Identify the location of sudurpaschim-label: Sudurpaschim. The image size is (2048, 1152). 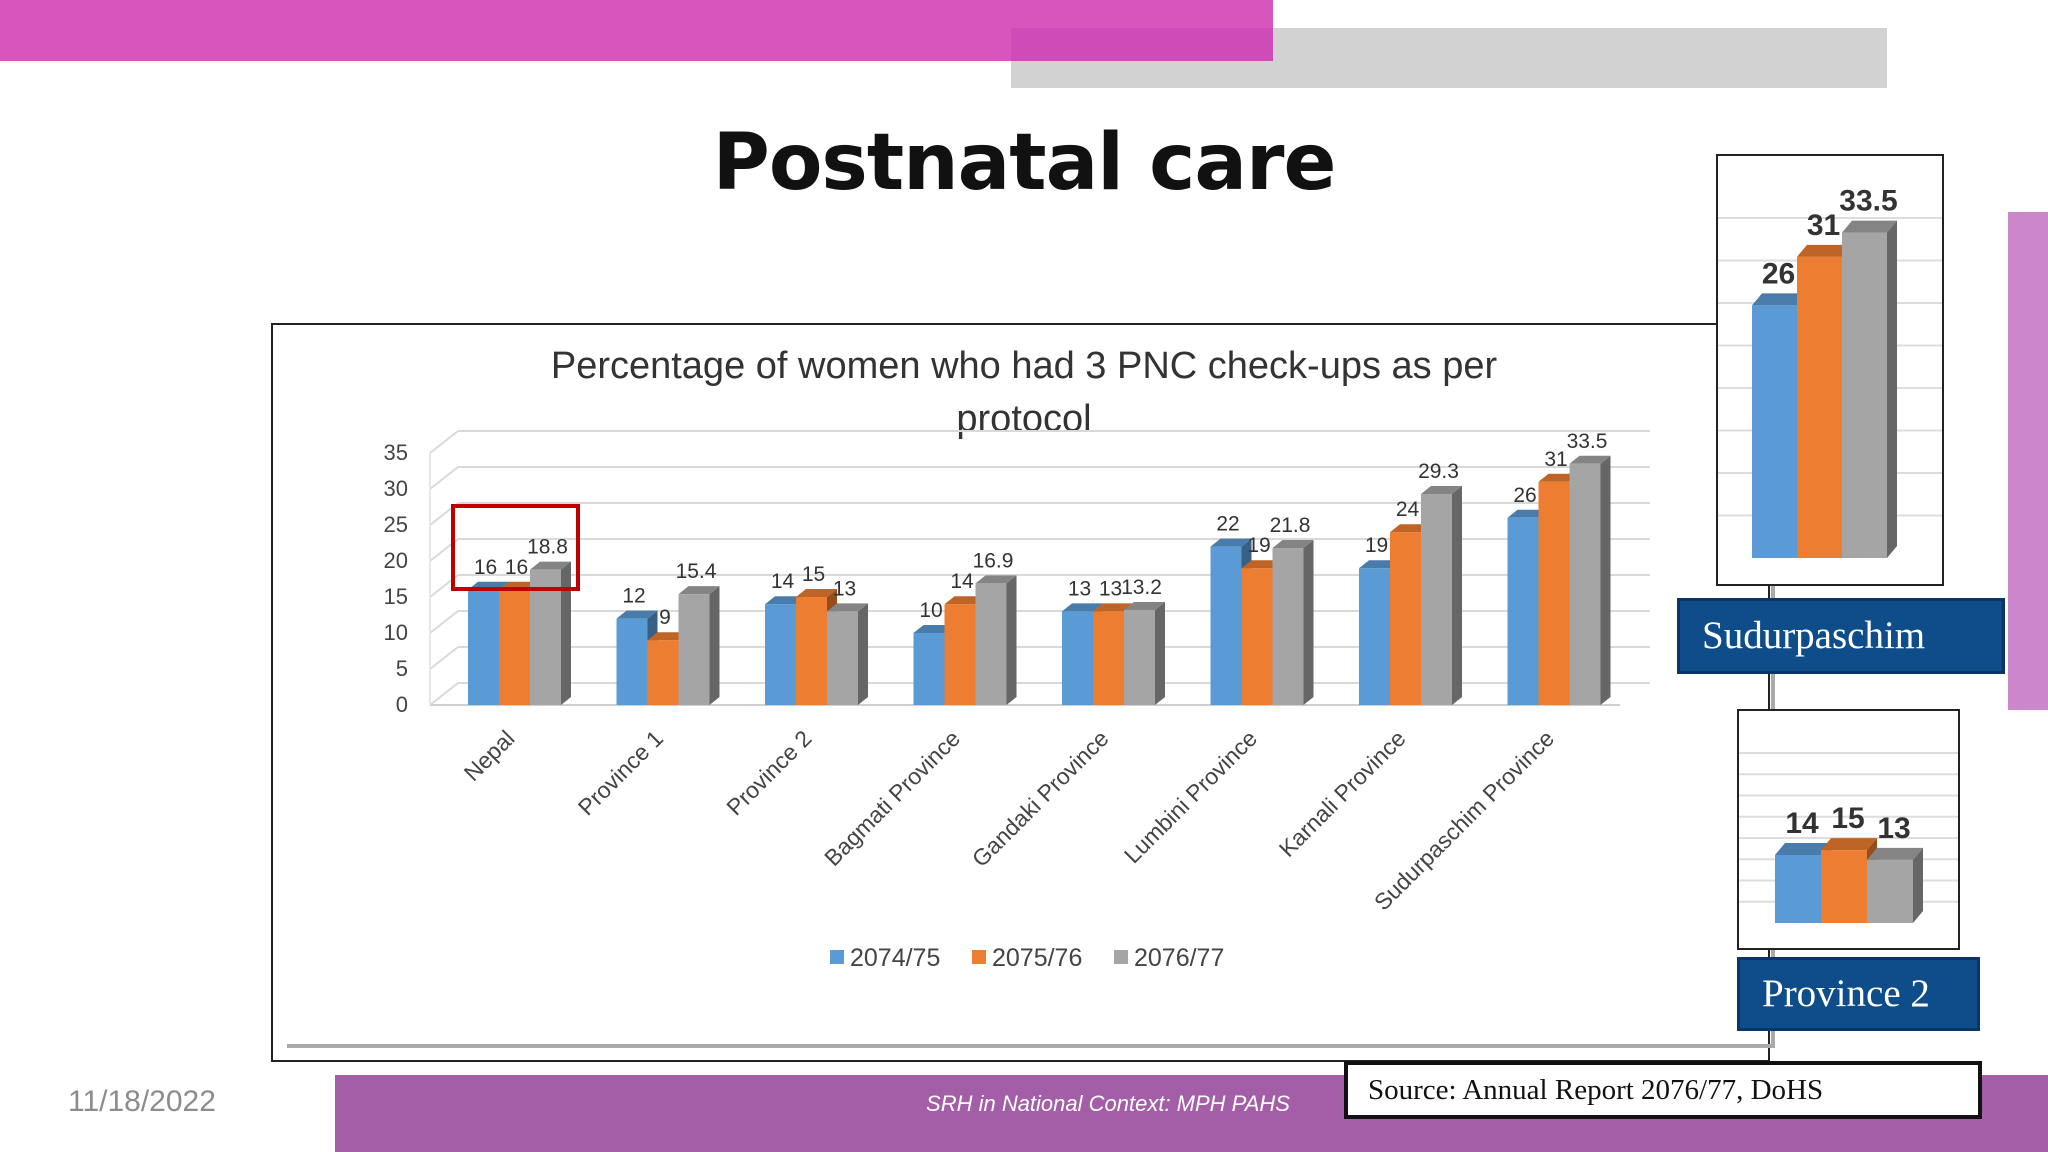
(1841, 636).